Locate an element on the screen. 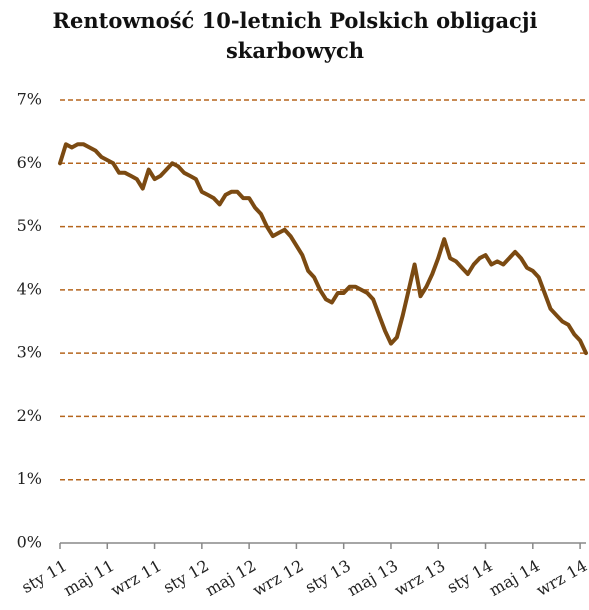 The height and width of the screenshot is (610, 589). y-tick-label: 0% is located at coordinates (29, 542).